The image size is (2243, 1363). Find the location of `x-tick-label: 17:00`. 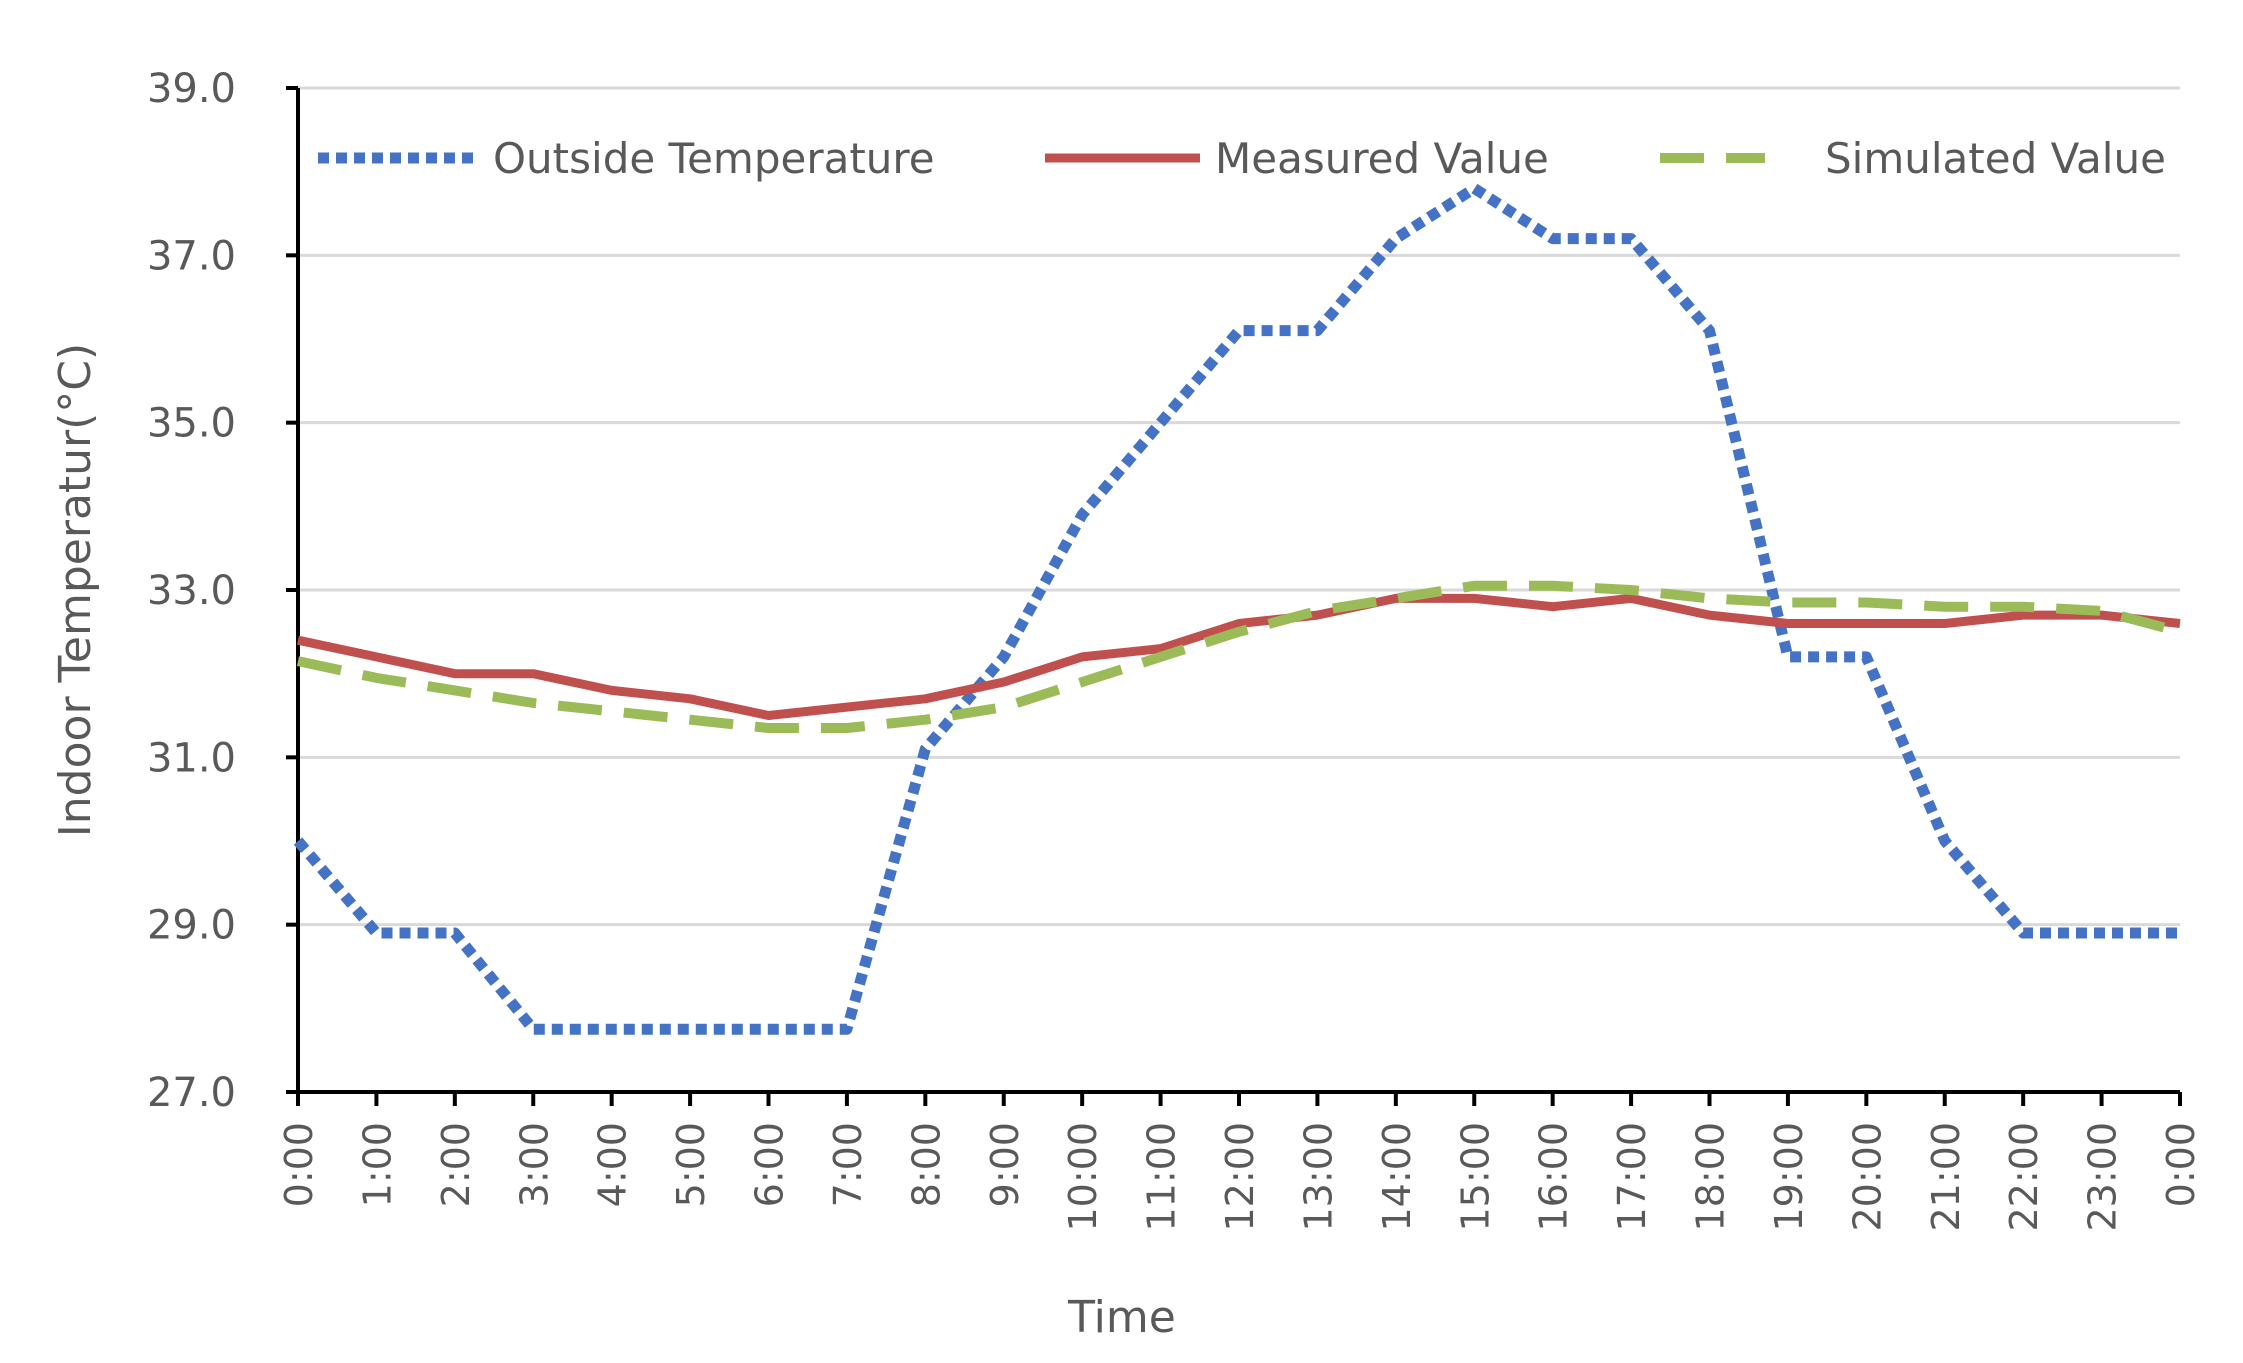

x-tick-label: 17:00 is located at coordinates (1632, 1177).